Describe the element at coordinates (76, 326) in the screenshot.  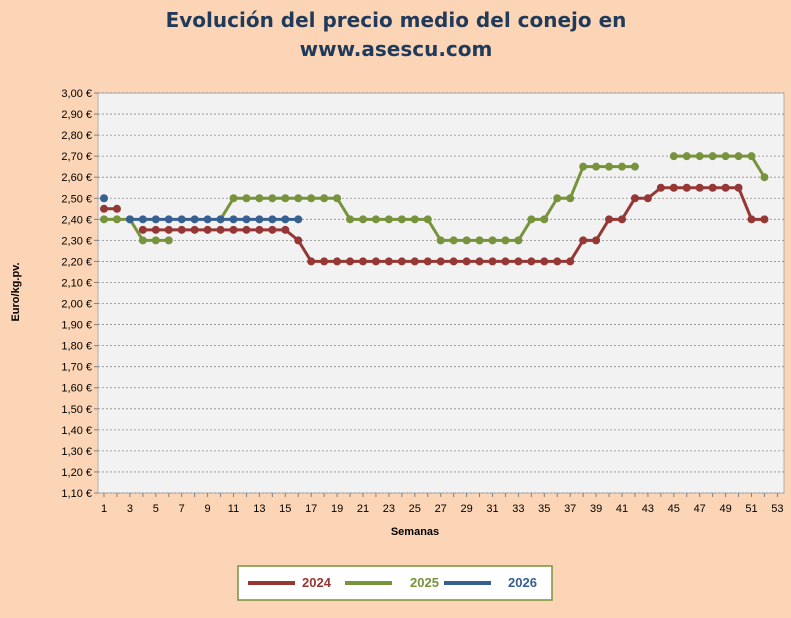
I see `y-tick-label: 1,90 €` at that location.